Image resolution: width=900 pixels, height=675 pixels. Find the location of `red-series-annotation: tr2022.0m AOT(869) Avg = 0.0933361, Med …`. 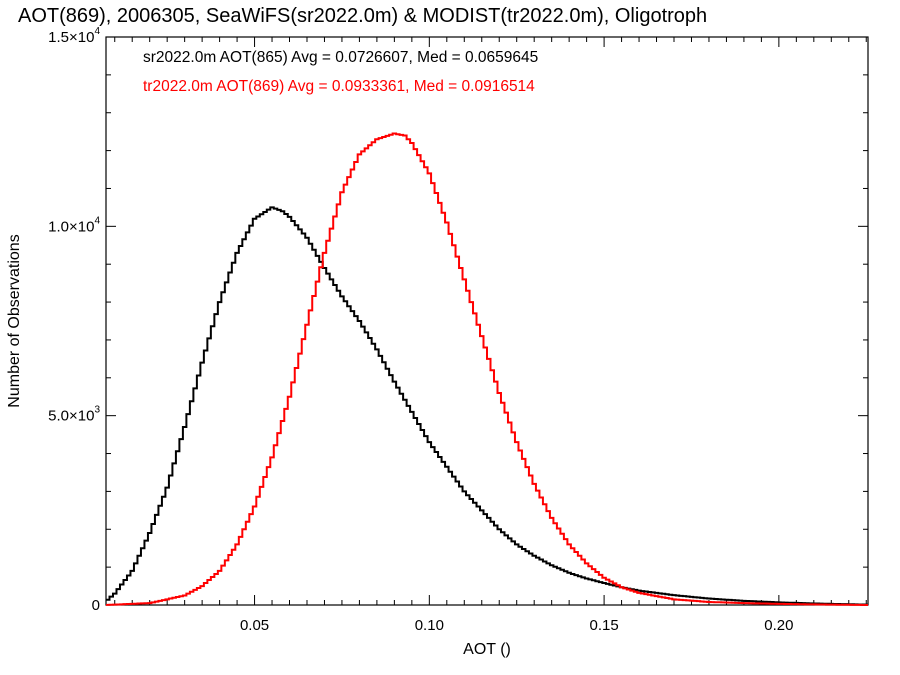

red-series-annotation: tr2022.0m AOT(869) Avg = 0.0933361, Med … is located at coordinates (339, 86).